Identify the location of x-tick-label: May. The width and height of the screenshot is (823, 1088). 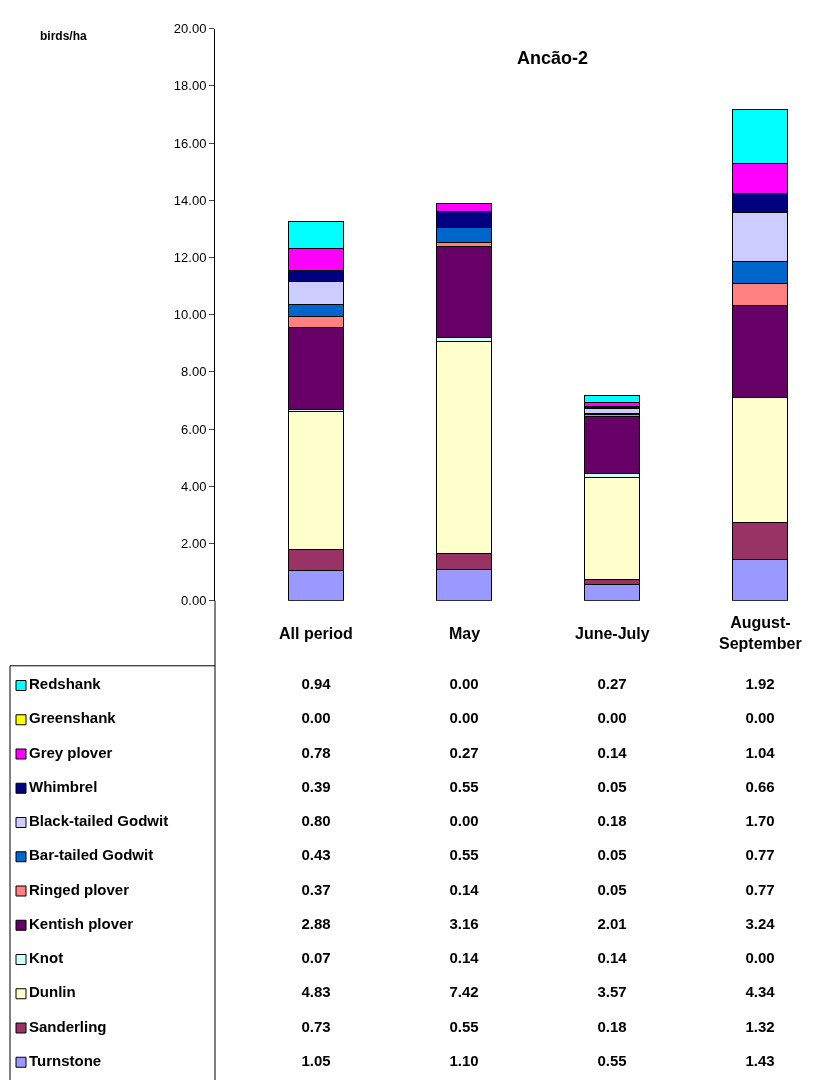
(465, 633).